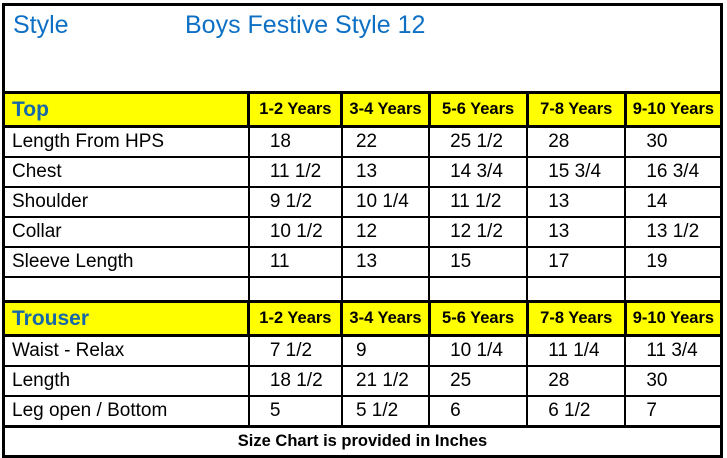 This screenshot has width=727, height=458. I want to click on table-row-leg-open-bottom: Leg open / Bottom 5 5 1/2 6 6 1/2 7, so click(362, 411).